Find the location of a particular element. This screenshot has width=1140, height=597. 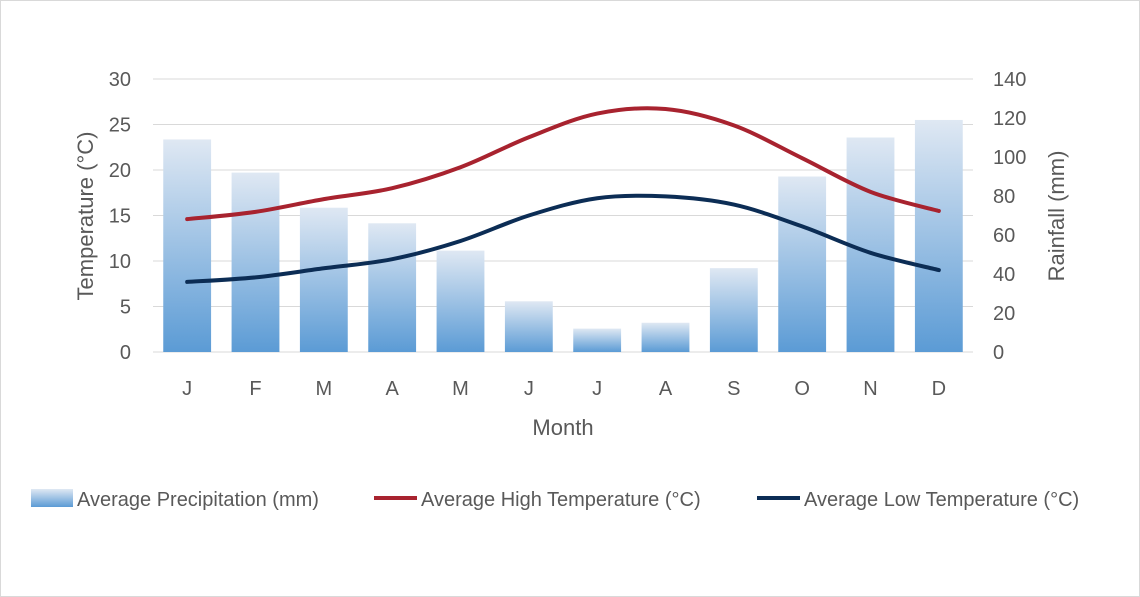

x-tick-label: O is located at coordinates (802, 389).